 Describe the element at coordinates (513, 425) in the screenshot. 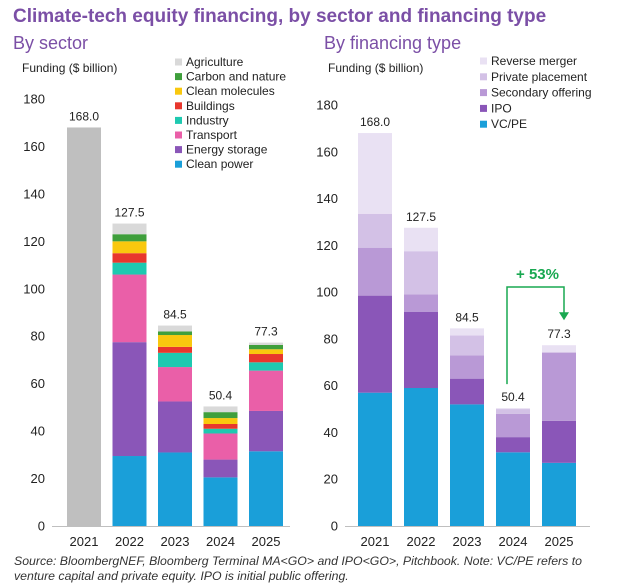

I see `bar-segment-secondary-offering-2024` at that location.